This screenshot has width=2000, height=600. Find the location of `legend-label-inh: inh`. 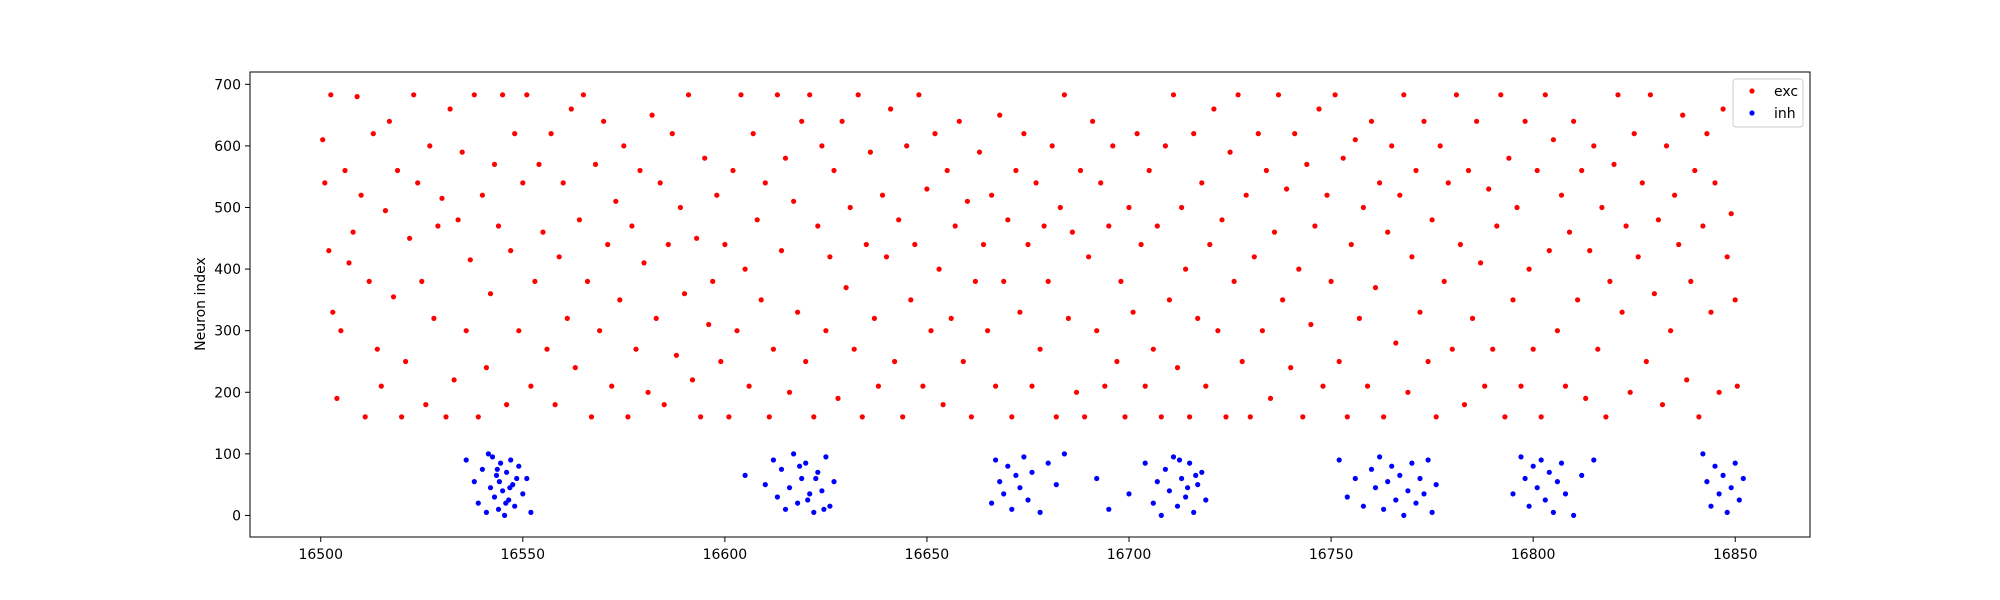

legend-label-inh: inh is located at coordinates (1785, 114).